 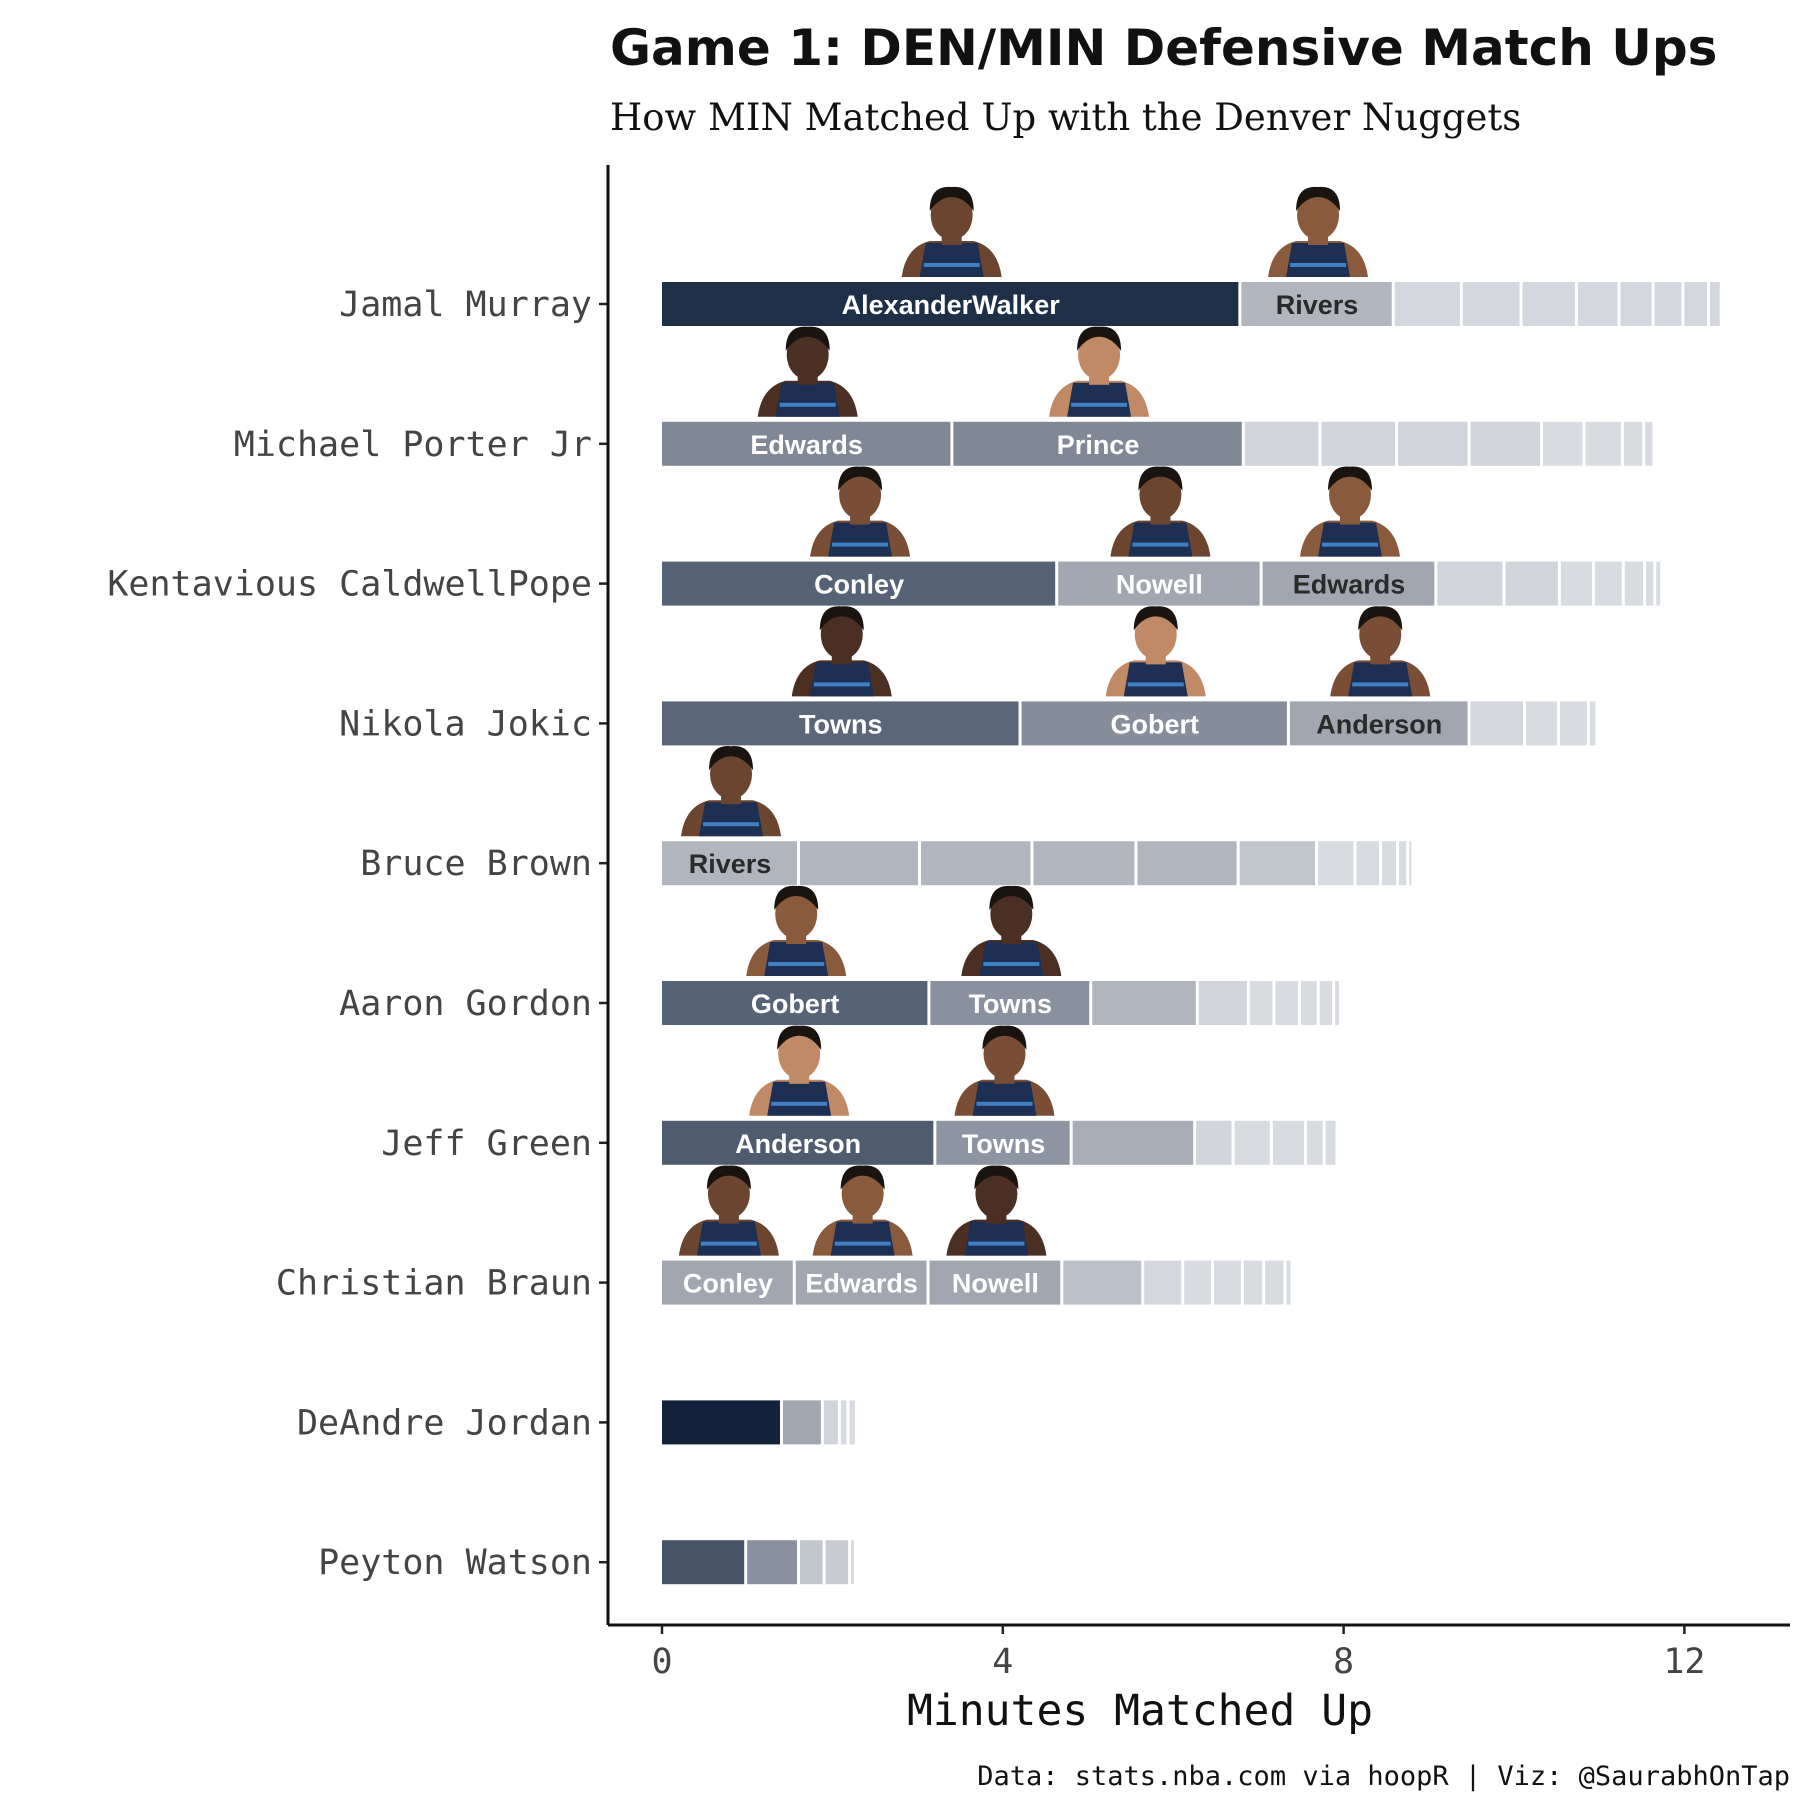 I want to click on y-tick-label: Christian Braun, so click(x=434, y=1284).